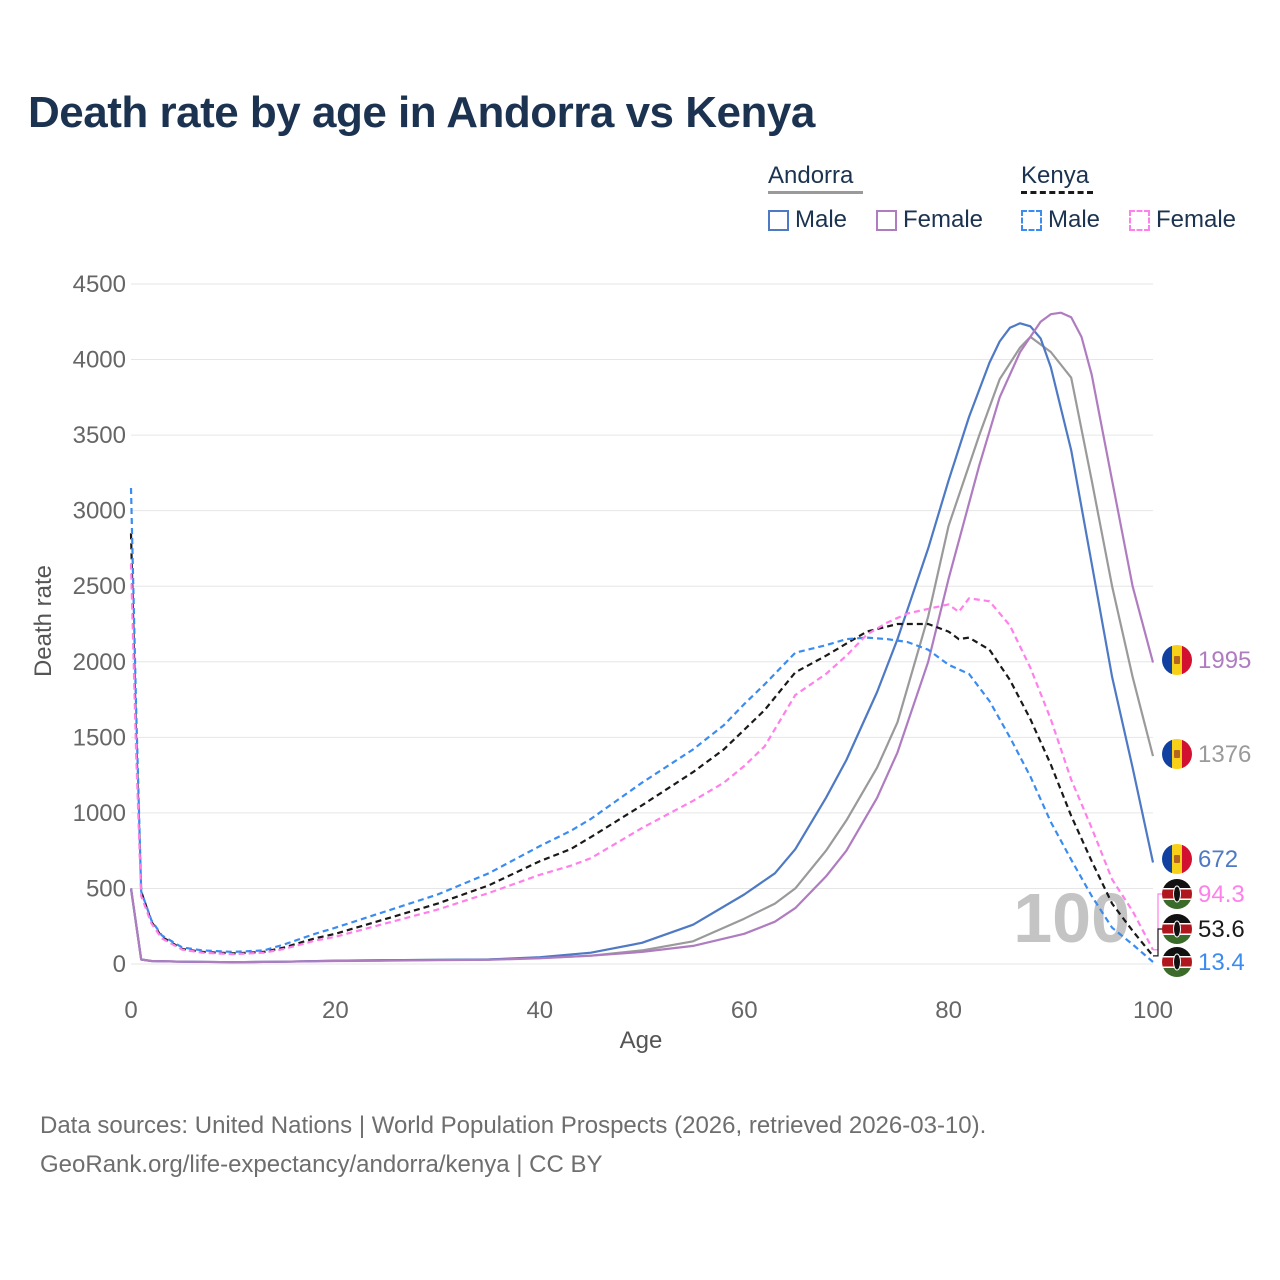  Describe the element at coordinates (1153, 1010) in the screenshot. I see `x-tick-label: 100` at that location.